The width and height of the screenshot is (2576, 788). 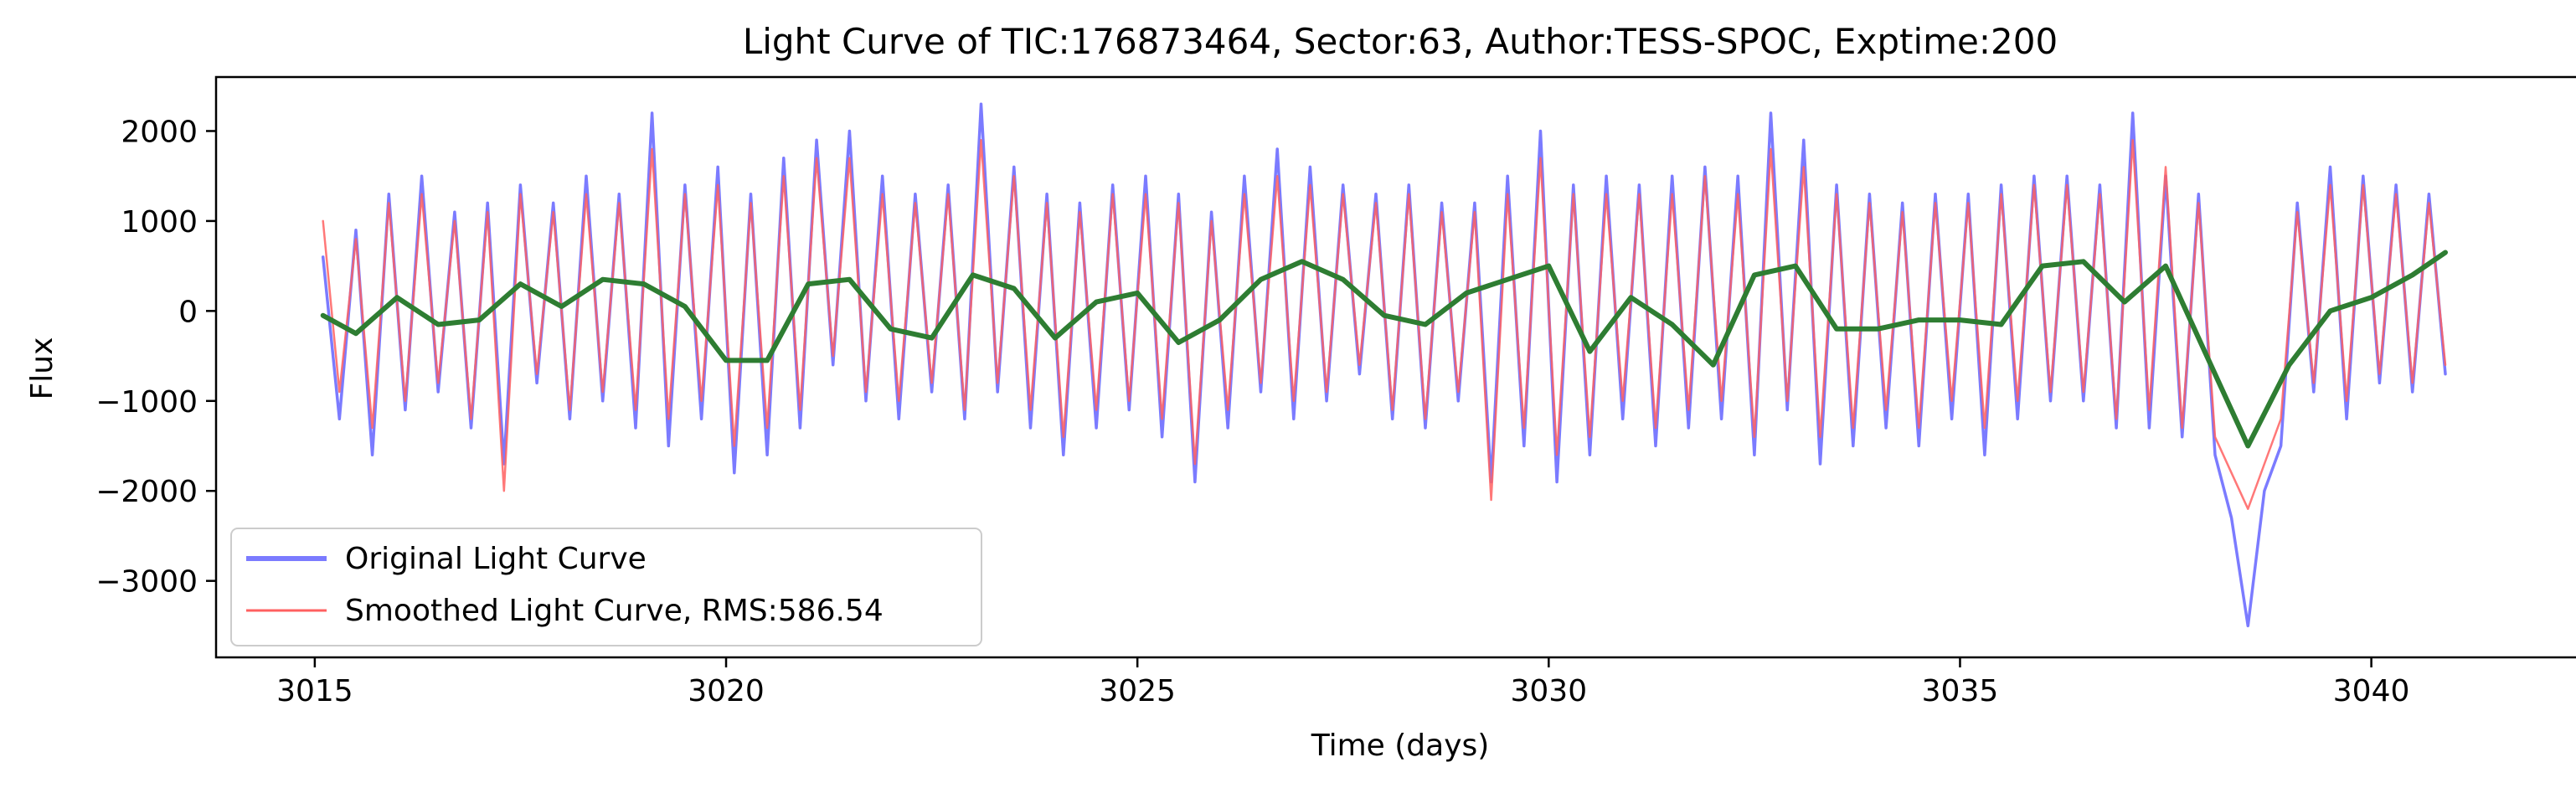 What do you see at coordinates (188, 312) in the screenshot?
I see `y-tick-label: 0` at bounding box center [188, 312].